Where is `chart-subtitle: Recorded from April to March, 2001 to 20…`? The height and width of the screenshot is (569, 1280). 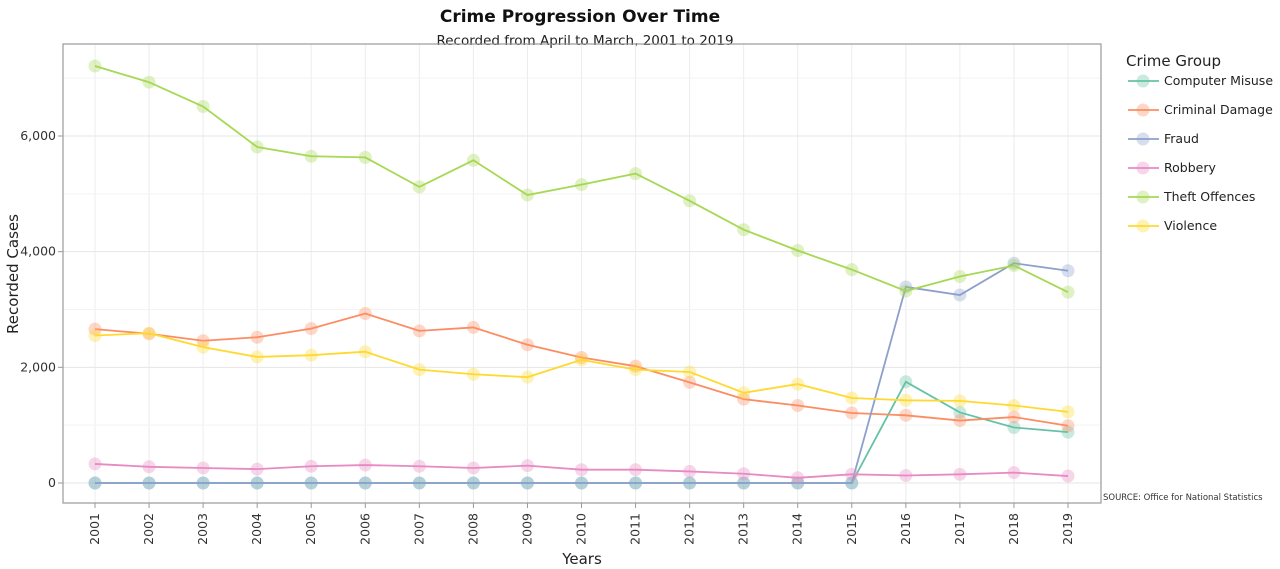 chart-subtitle: Recorded from April to March, 2001 to 20… is located at coordinates (584, 41).